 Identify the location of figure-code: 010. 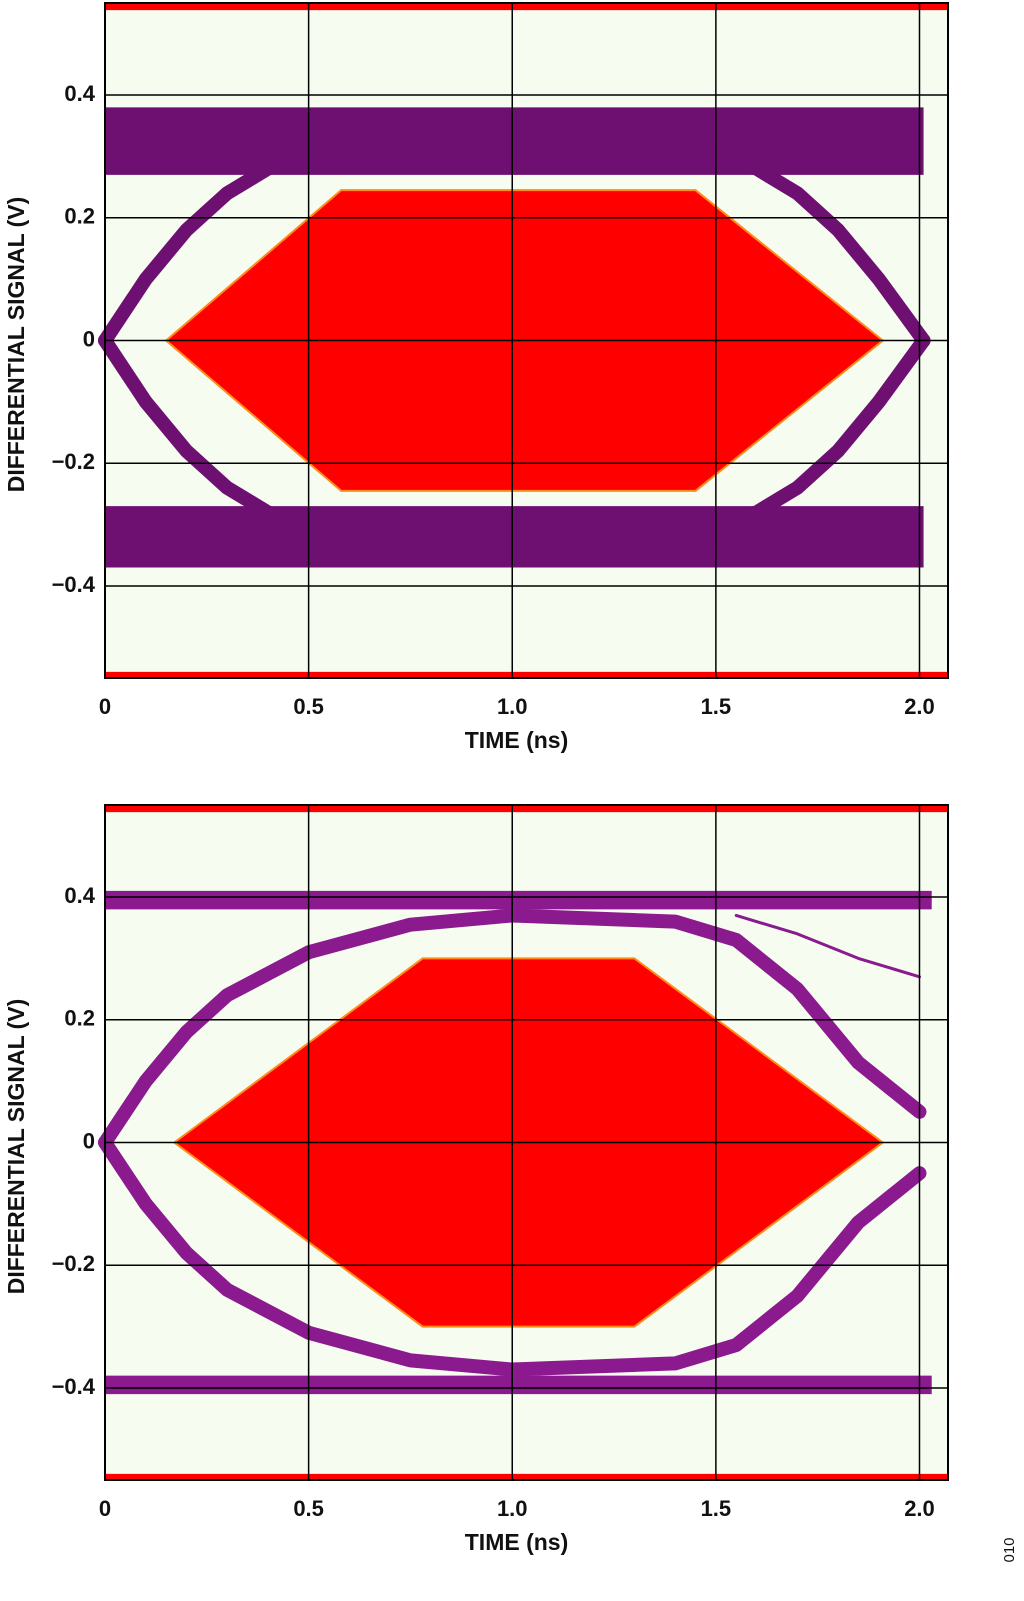
(1009, 1549).